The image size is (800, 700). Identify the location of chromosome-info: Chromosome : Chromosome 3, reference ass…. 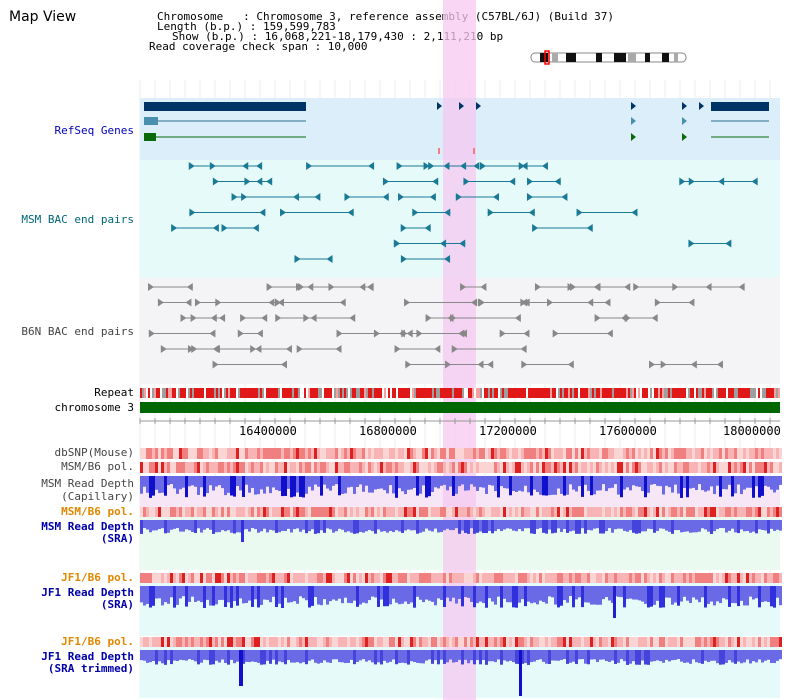
(385, 16).